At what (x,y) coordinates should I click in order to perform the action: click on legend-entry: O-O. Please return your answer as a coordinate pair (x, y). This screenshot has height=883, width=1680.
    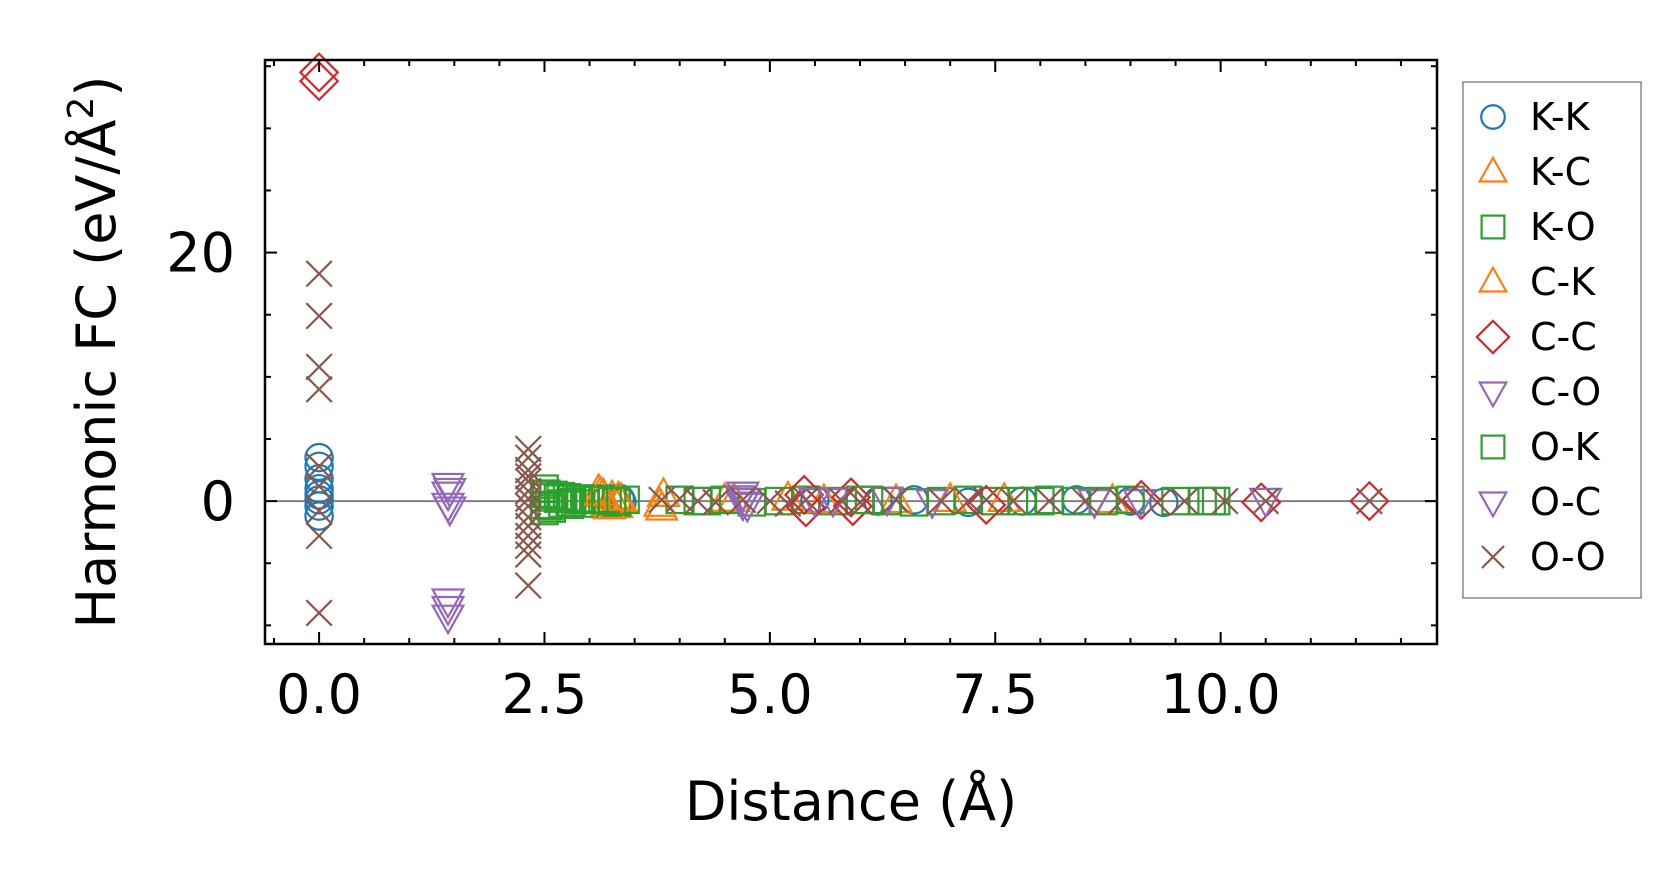
    Looking at the image, I should click on (1543, 557).